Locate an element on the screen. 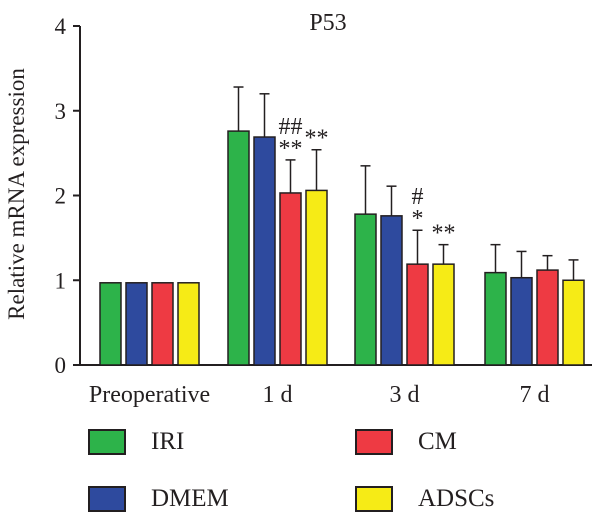  x-tick-label: Preoperative is located at coordinates (149, 395).